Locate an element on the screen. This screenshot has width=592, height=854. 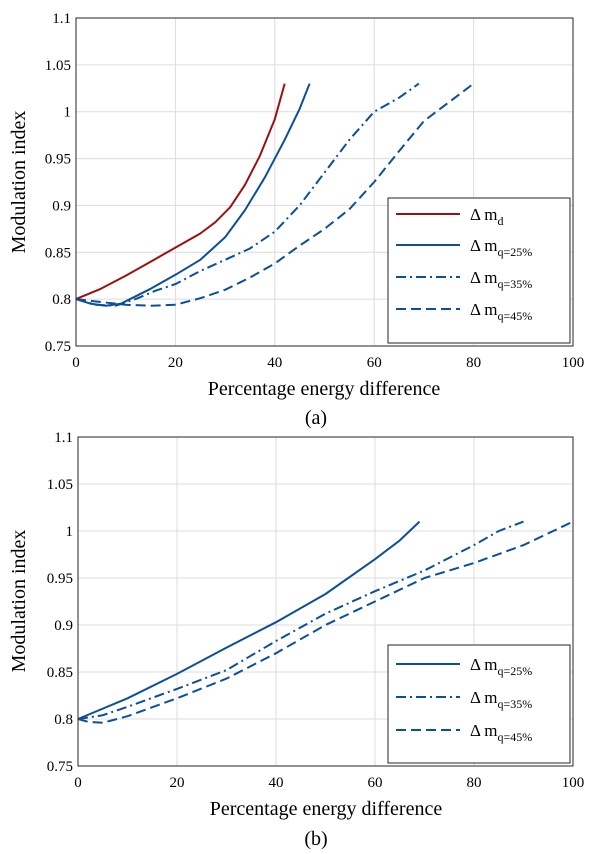
legend-label-0: Δ md is located at coordinates (486, 216).